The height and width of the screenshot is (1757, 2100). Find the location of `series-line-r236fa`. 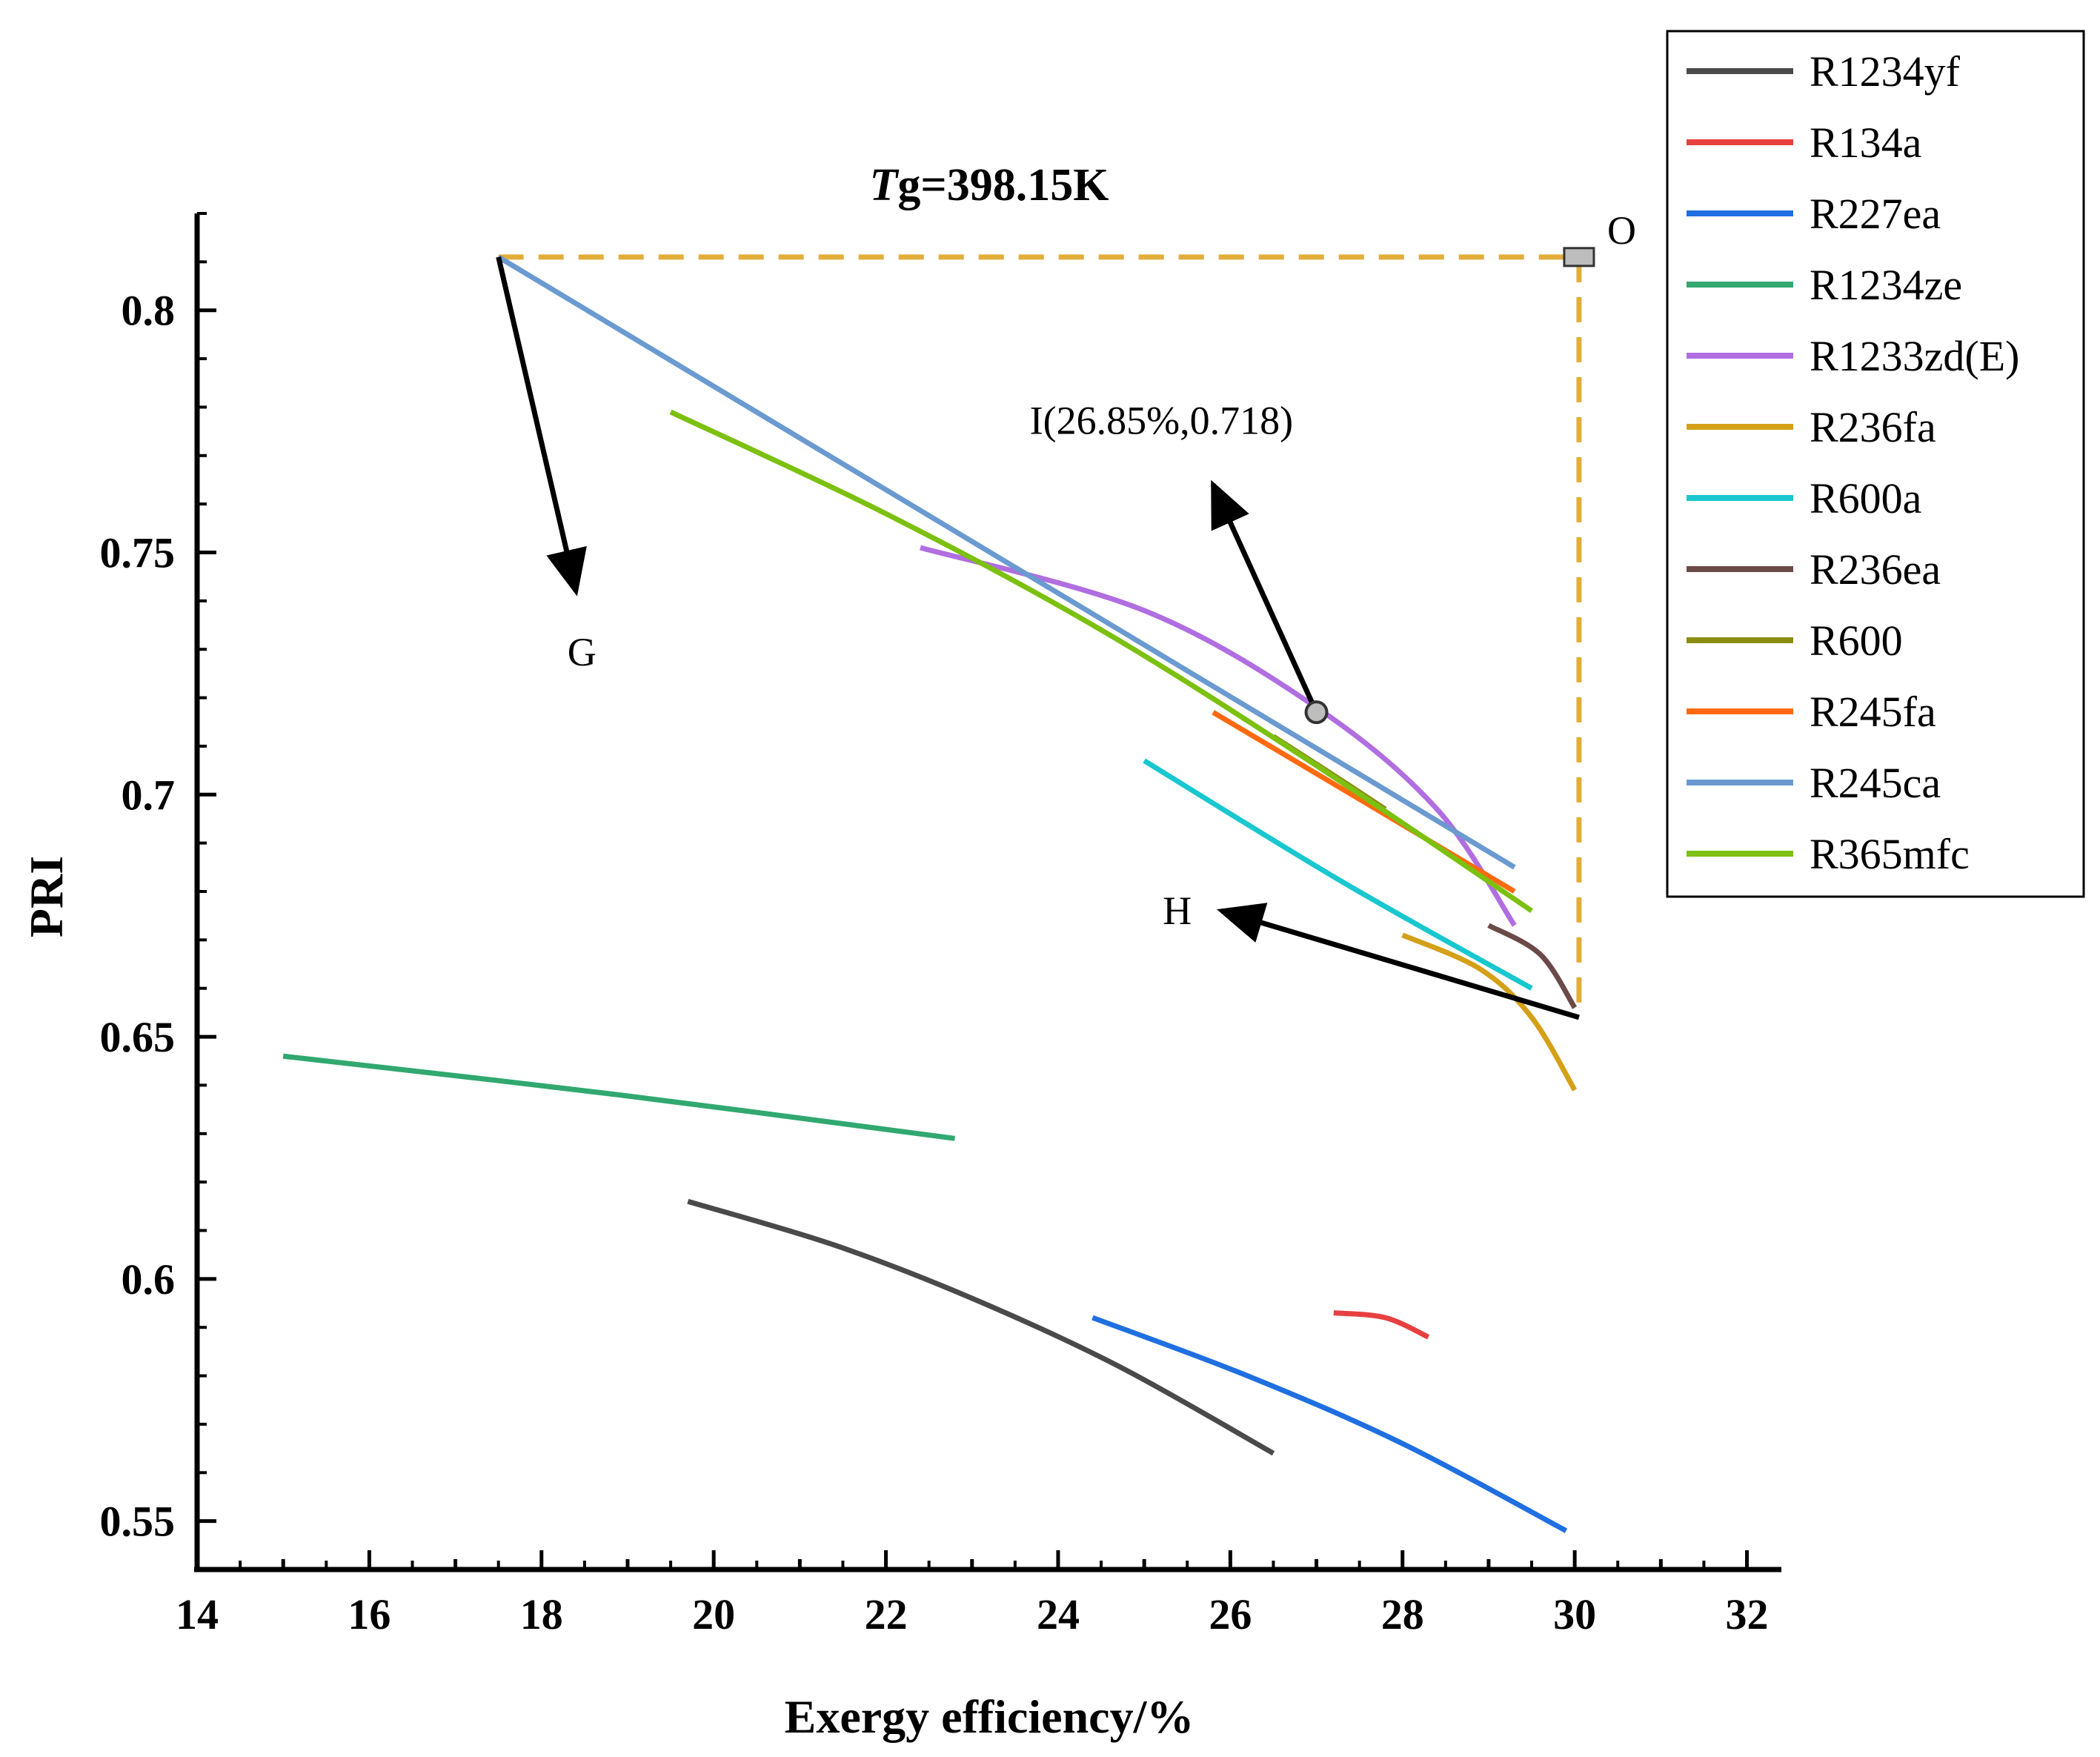

series-line-r236fa is located at coordinates (1490, 1012).